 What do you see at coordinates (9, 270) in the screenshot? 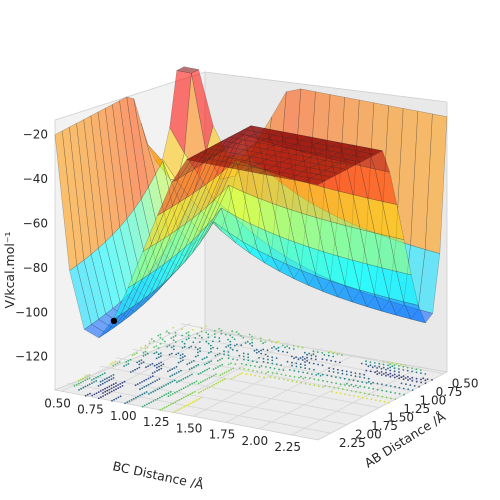
I see `z-axis-label: V/kcal.mol⁻¹` at bounding box center [9, 270].